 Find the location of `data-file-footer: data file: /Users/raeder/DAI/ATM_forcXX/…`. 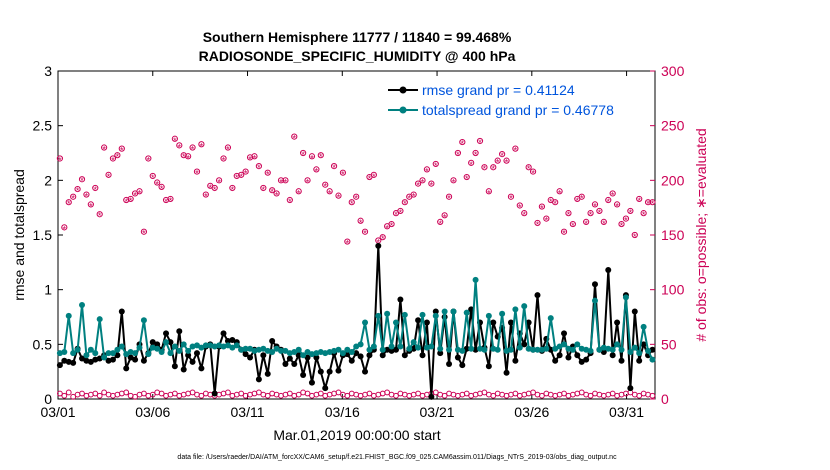

data-file-footer: data file: /Users/raeder/DAI/ATM_forcXX/… is located at coordinates (397, 457).